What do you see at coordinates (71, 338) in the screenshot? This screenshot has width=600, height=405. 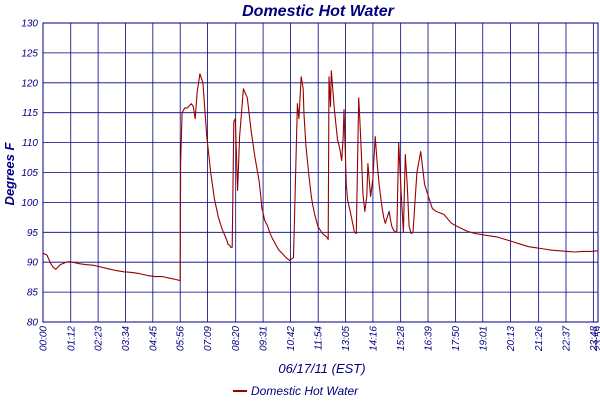 I see `x-tick-label: 01:12` at bounding box center [71, 338].